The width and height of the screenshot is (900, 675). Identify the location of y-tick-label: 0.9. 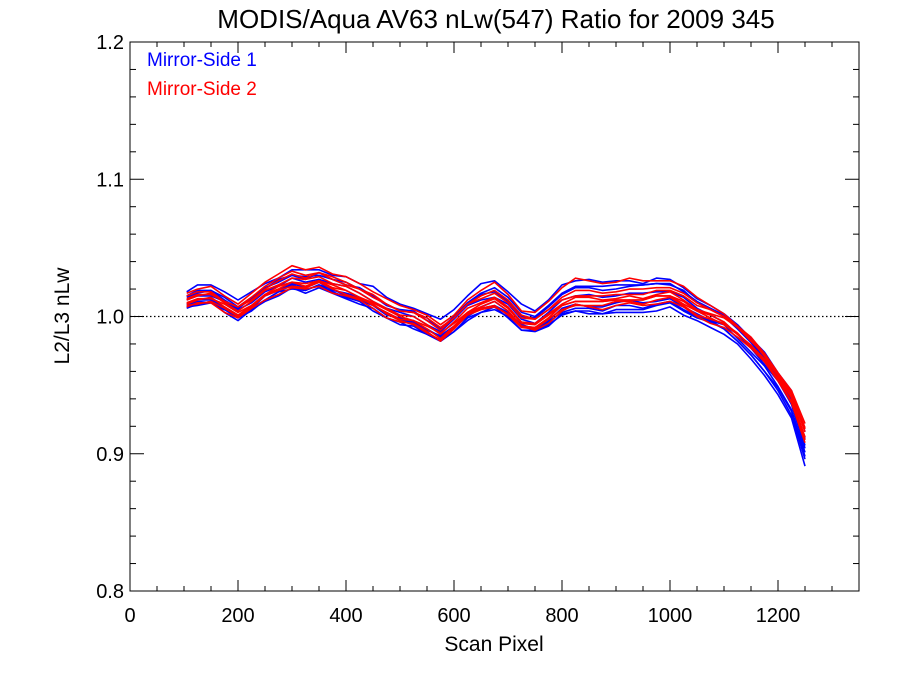
(110, 455).